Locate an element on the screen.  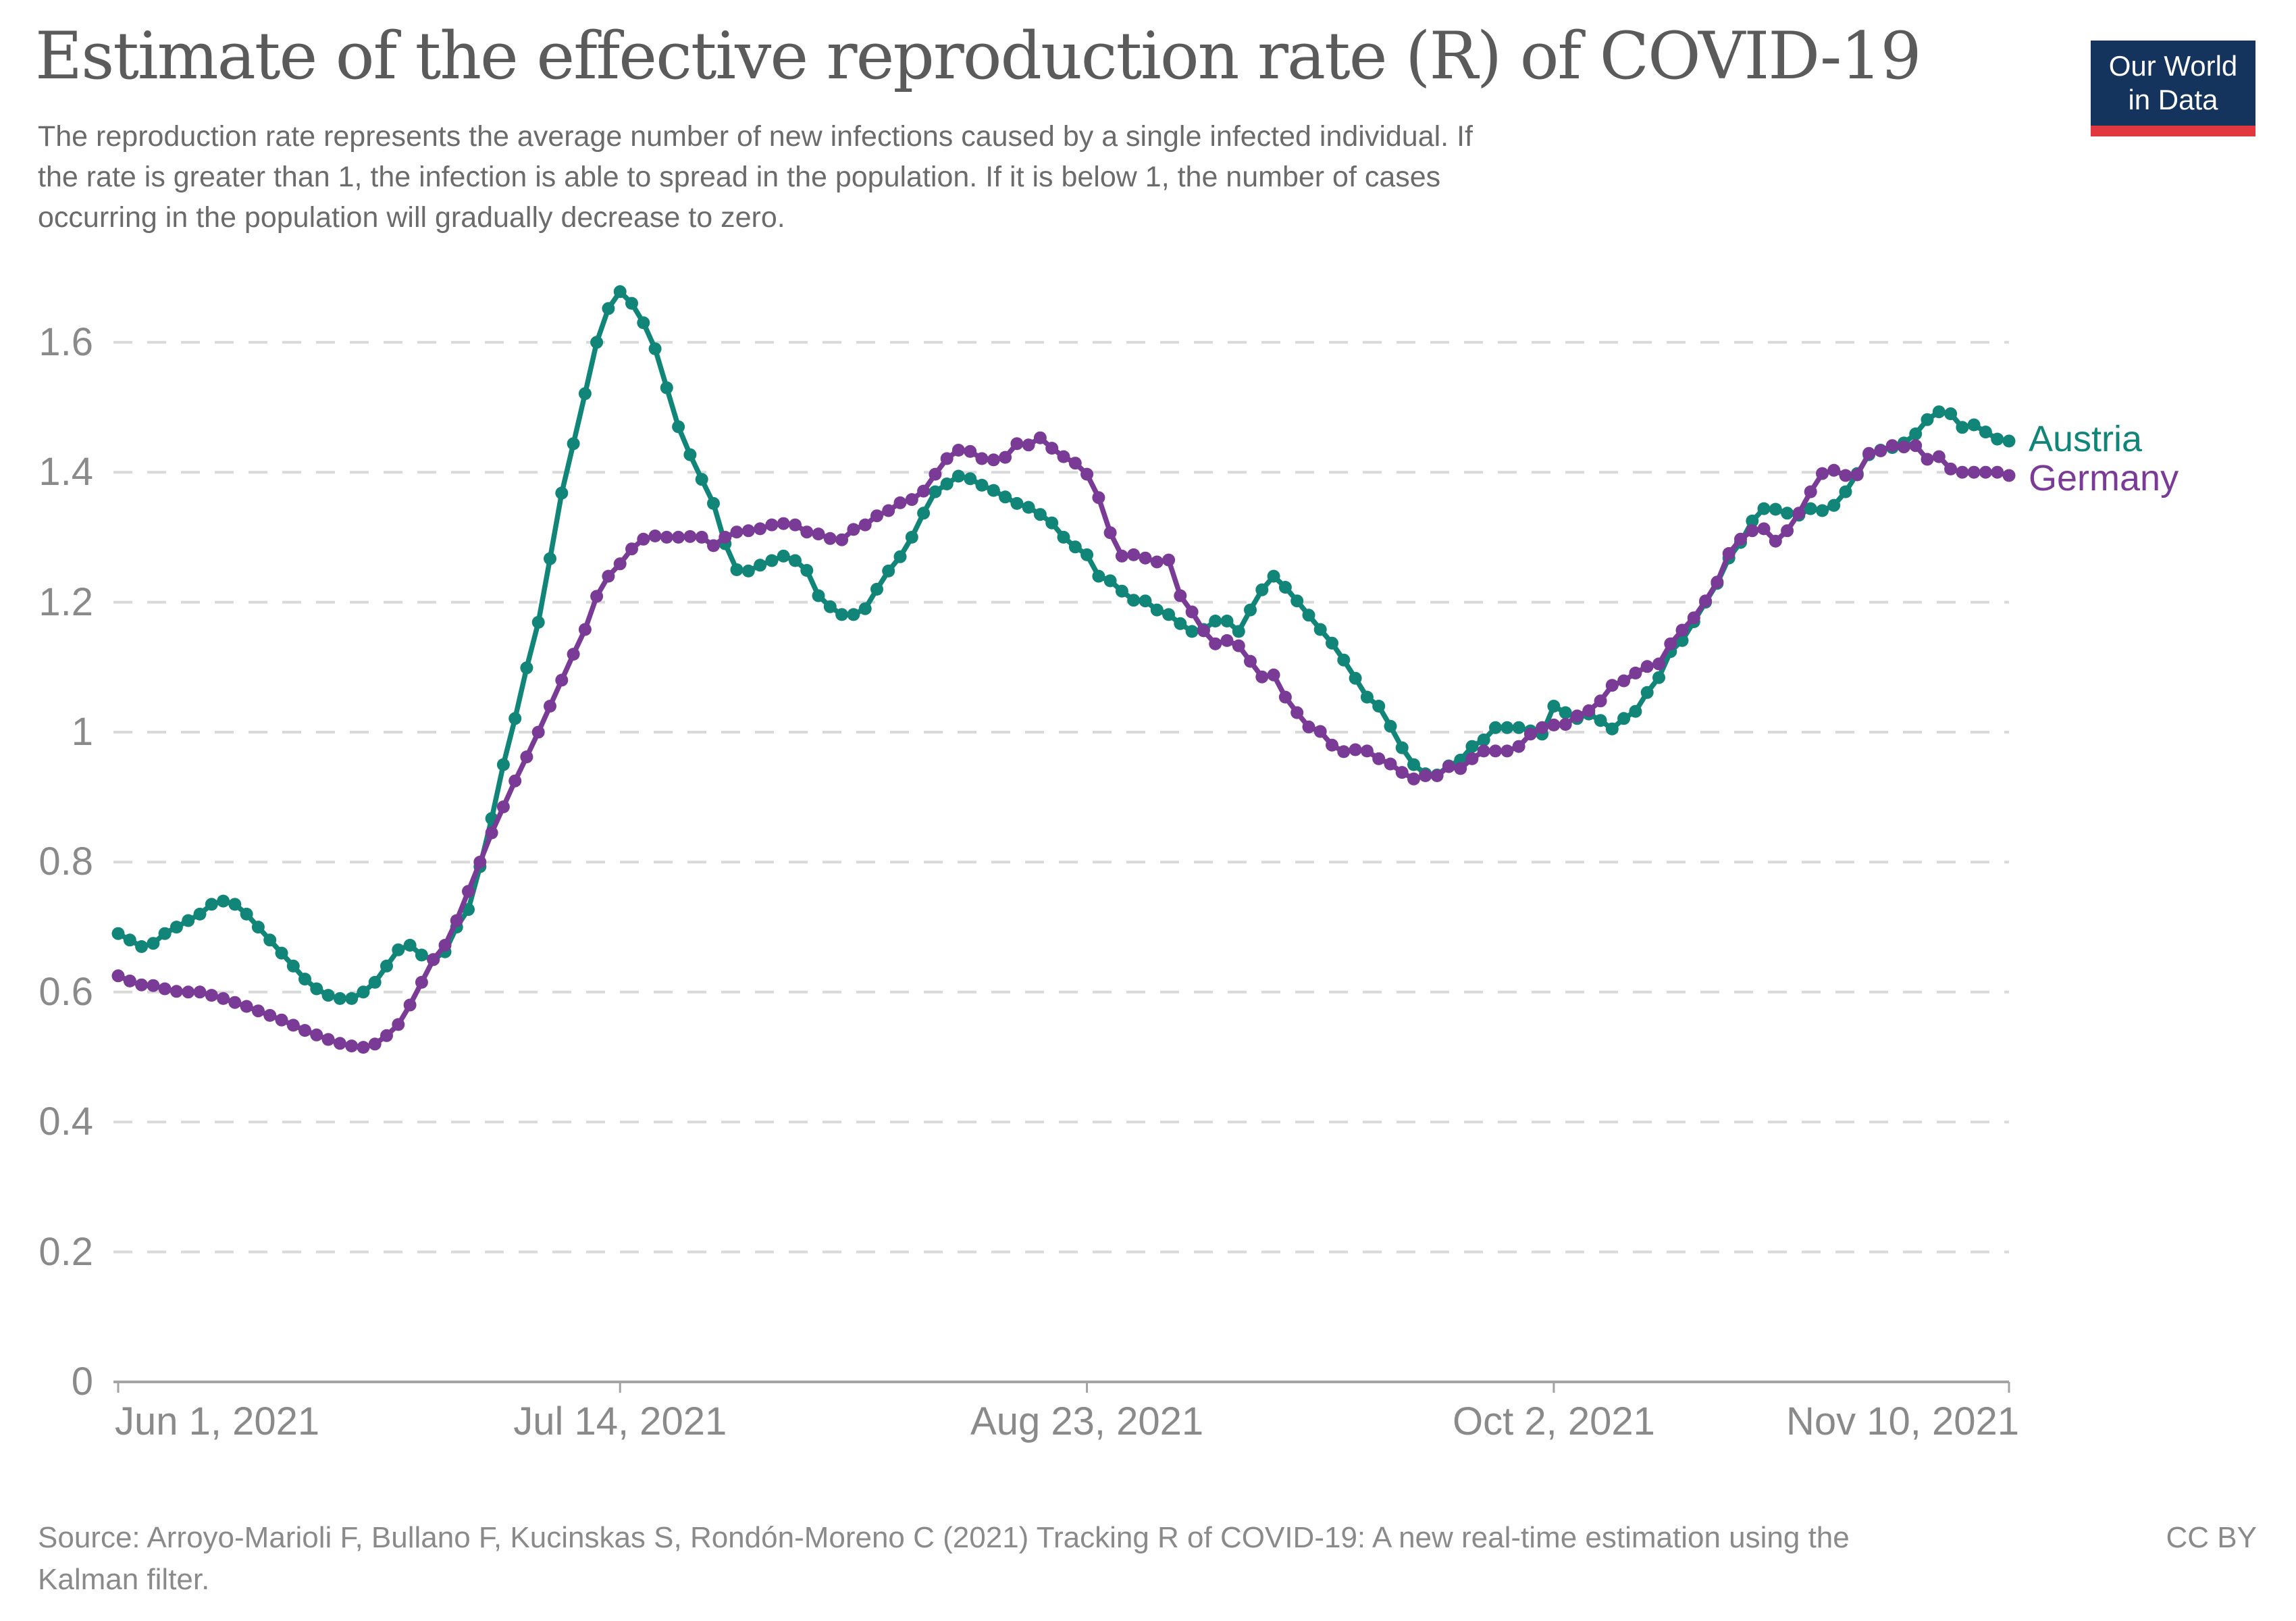
owid-logo: Our World in Data is located at coordinates (2173, 88).